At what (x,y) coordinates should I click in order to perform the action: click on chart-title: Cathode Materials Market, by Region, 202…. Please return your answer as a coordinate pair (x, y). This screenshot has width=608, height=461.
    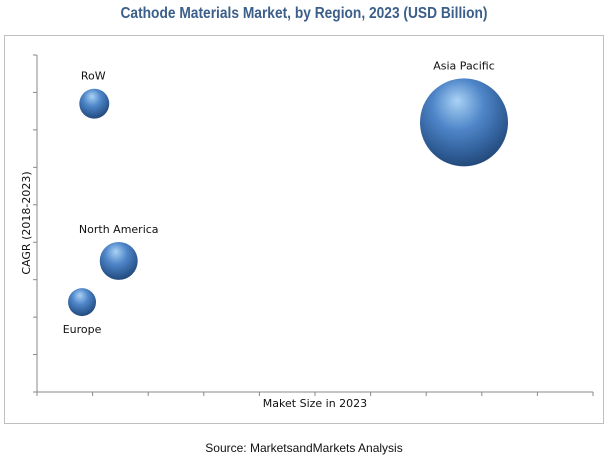
    Looking at the image, I should click on (304, 13).